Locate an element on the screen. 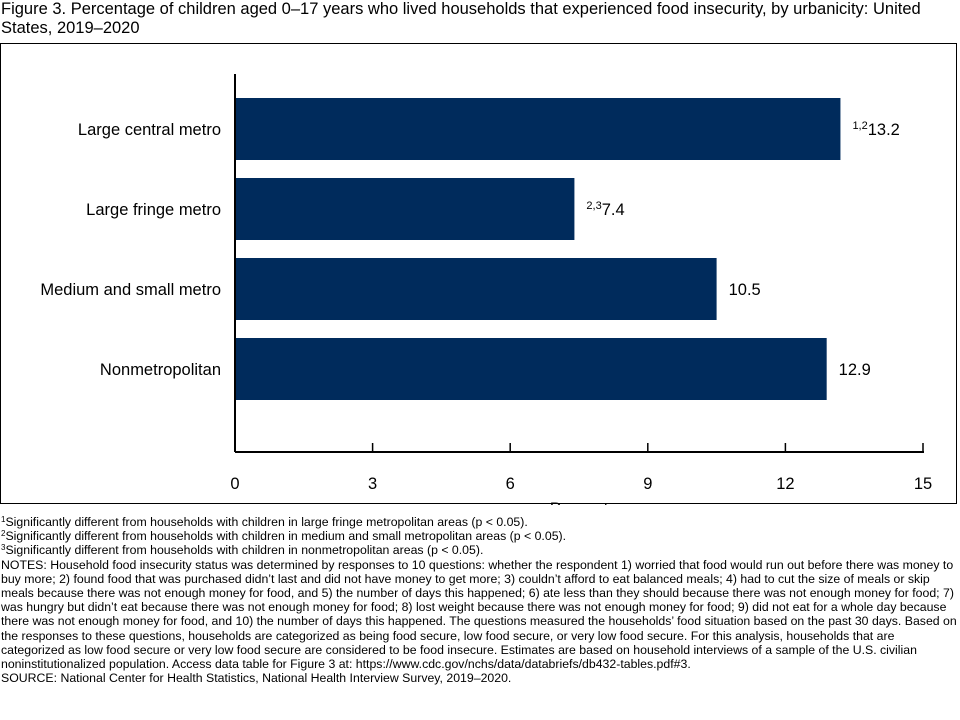 The image size is (960, 720). category-label: Large fringe metro is located at coordinates (153, 210).